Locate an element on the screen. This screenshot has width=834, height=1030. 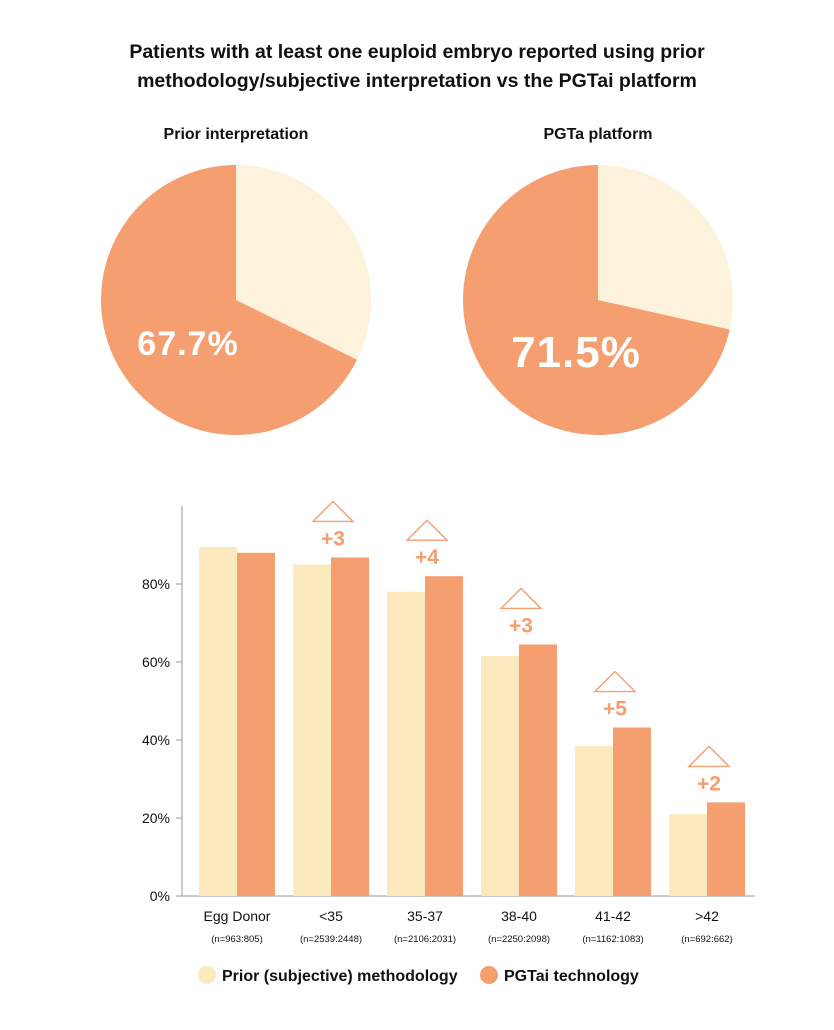
pie-slice-prior-main is located at coordinates (229, 300).